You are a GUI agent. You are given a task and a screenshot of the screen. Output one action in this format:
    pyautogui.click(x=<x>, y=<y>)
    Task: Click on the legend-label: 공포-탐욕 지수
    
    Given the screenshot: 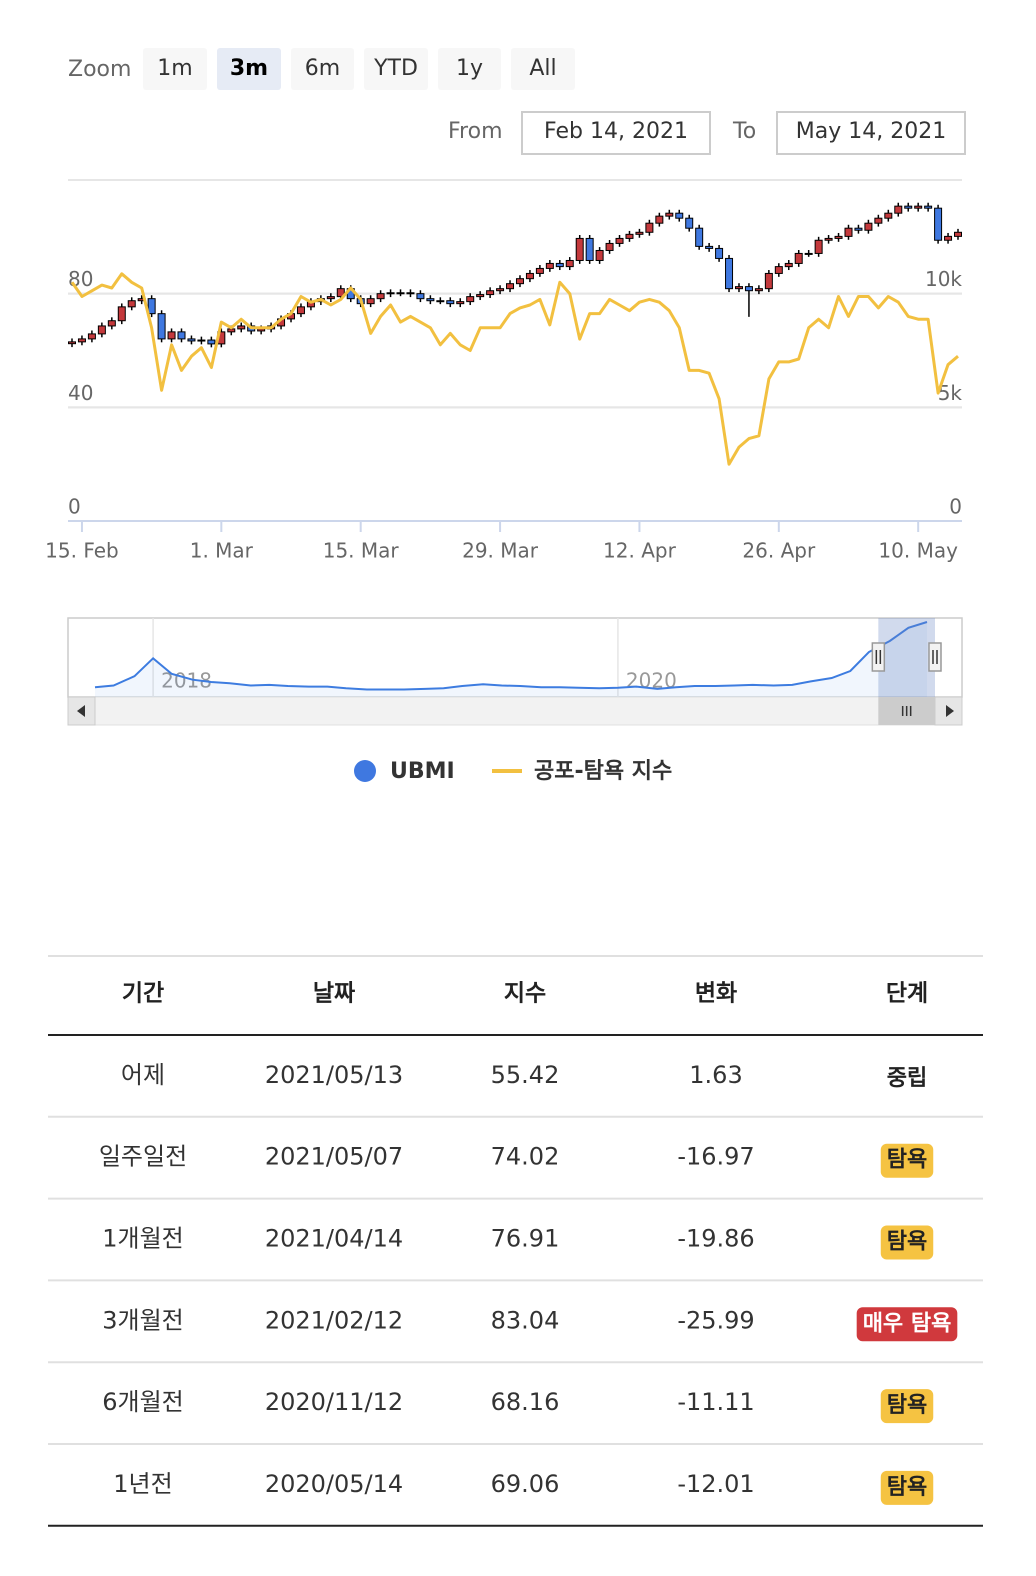 What is the action you would take?
    pyautogui.click(x=603, y=771)
    